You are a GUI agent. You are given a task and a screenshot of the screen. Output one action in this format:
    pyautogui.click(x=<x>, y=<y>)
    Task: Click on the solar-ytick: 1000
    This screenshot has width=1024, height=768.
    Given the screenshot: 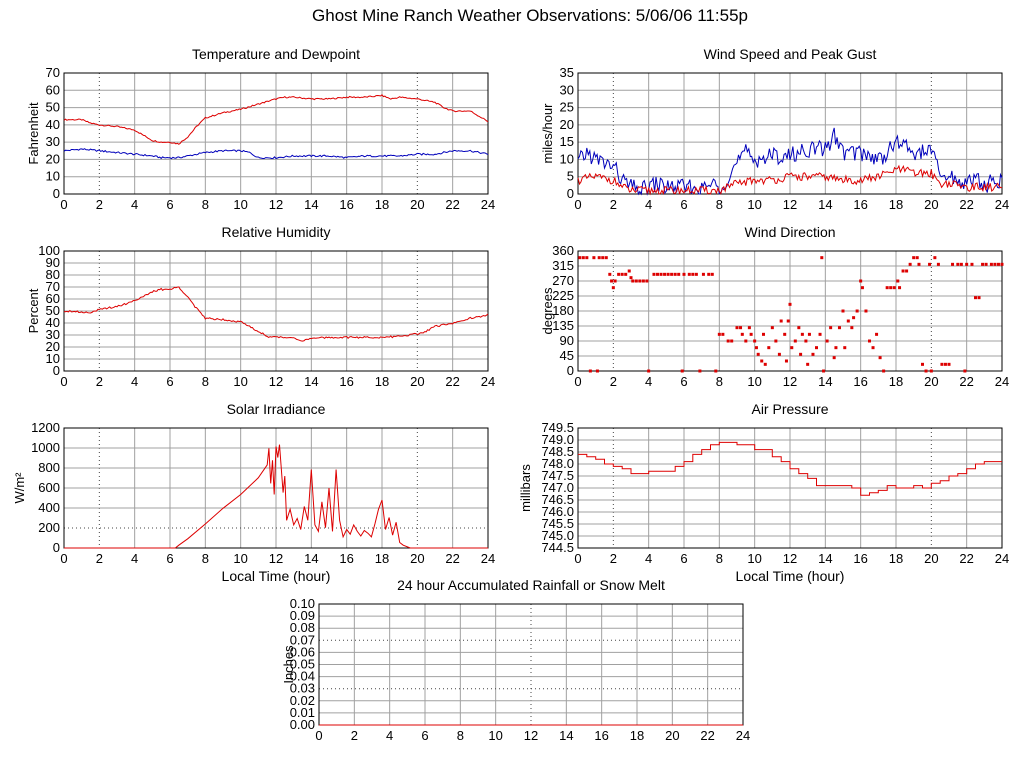 What is the action you would take?
    pyautogui.click(x=45, y=447)
    